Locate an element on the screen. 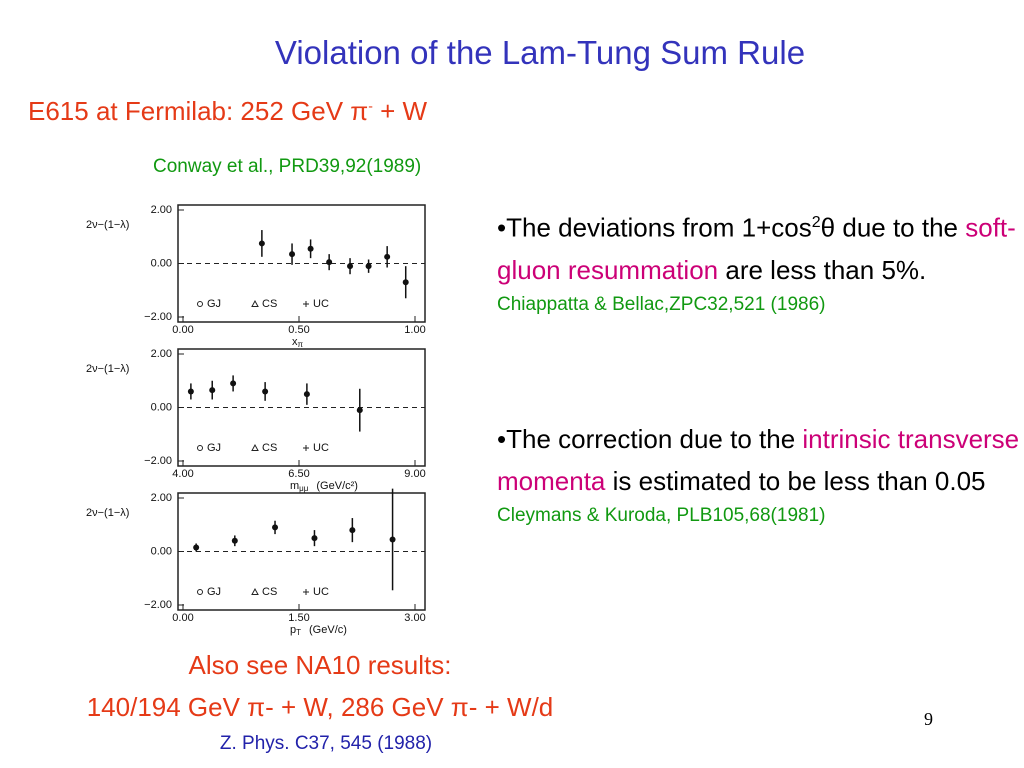 Image resolution: width=1024 pixels, height=768 pixels. x-tick-label: 6.50 is located at coordinates (298, 474).